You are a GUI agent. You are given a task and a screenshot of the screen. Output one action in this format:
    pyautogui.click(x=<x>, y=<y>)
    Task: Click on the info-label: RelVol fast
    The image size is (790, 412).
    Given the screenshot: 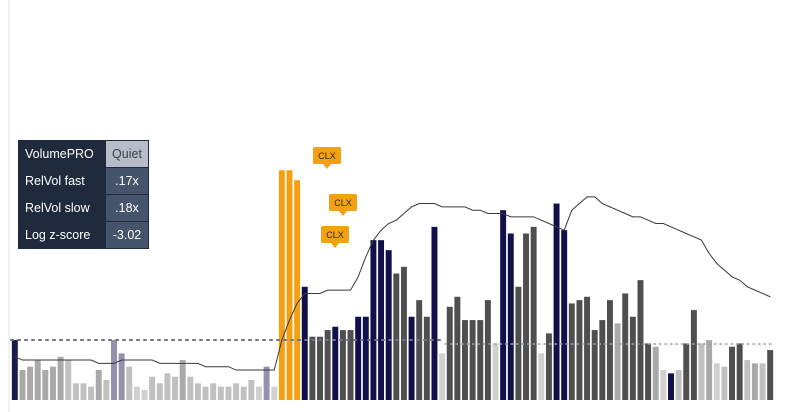 What is the action you would take?
    pyautogui.click(x=62, y=181)
    